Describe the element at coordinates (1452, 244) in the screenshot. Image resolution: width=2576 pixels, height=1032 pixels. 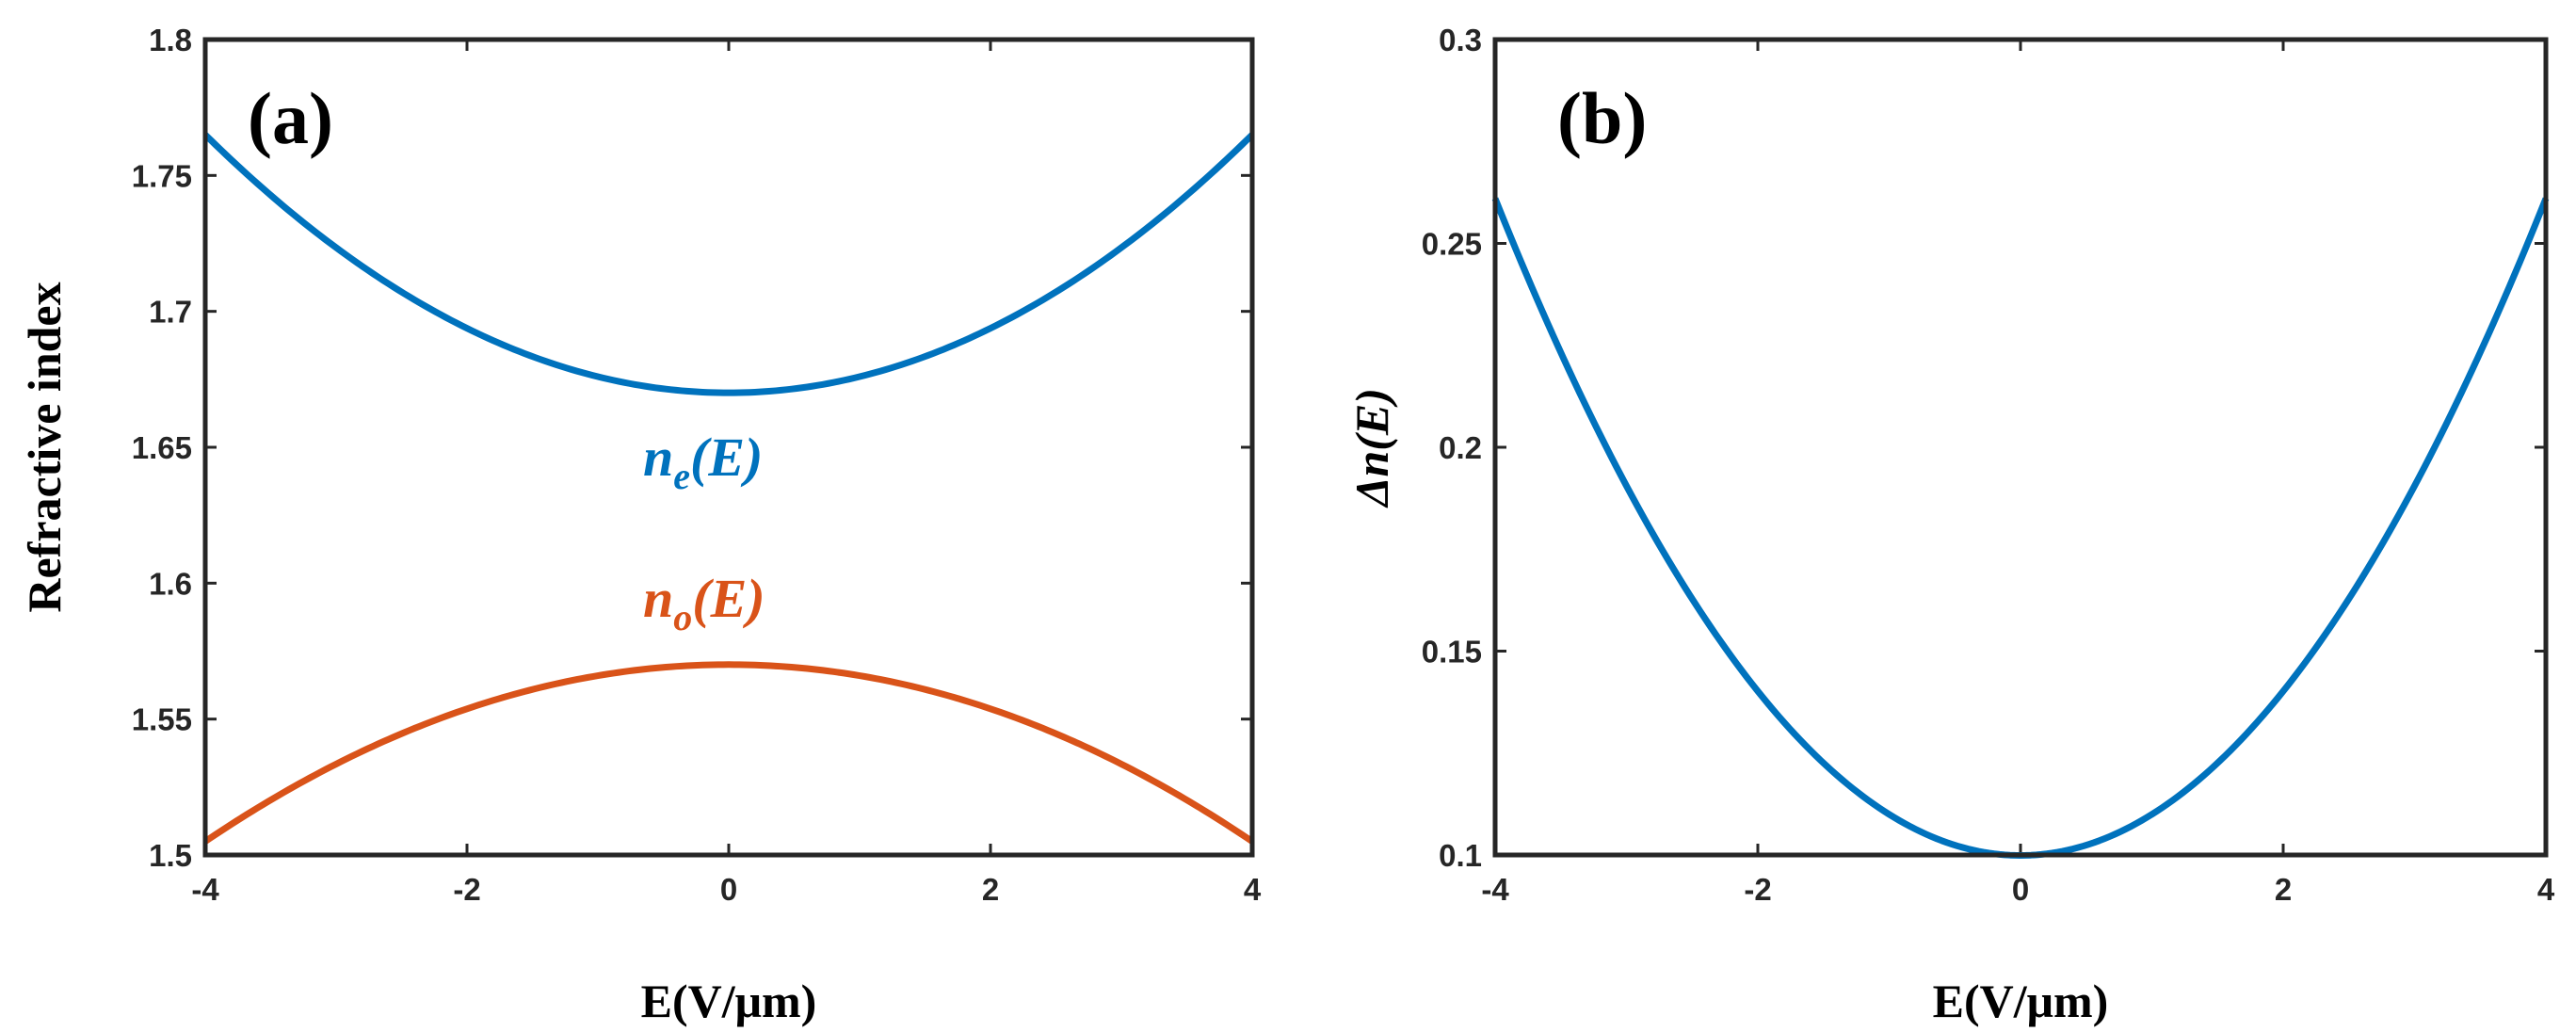
I see `panel-b-ytick-label: 0.25` at that location.